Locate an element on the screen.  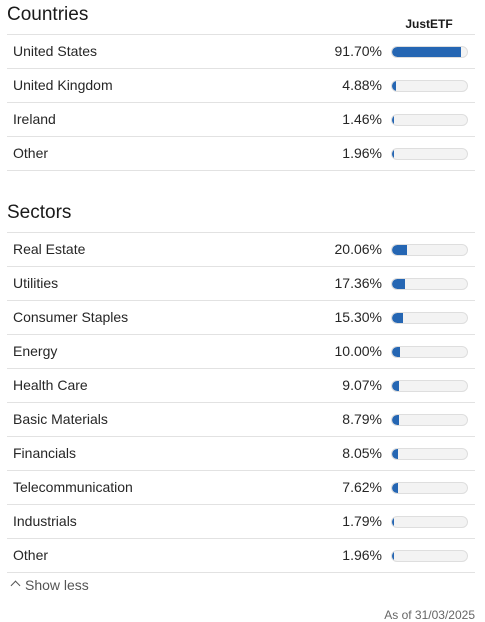
row-value: 1.46% is located at coordinates (362, 119).